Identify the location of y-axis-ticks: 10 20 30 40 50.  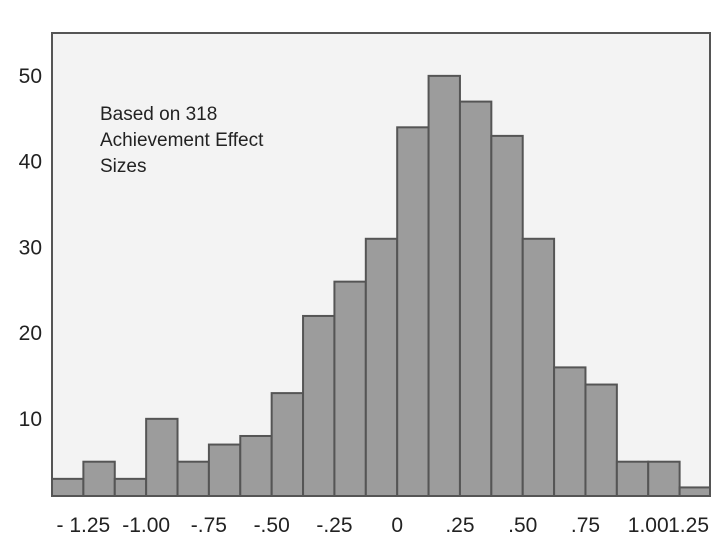
(30, 248).